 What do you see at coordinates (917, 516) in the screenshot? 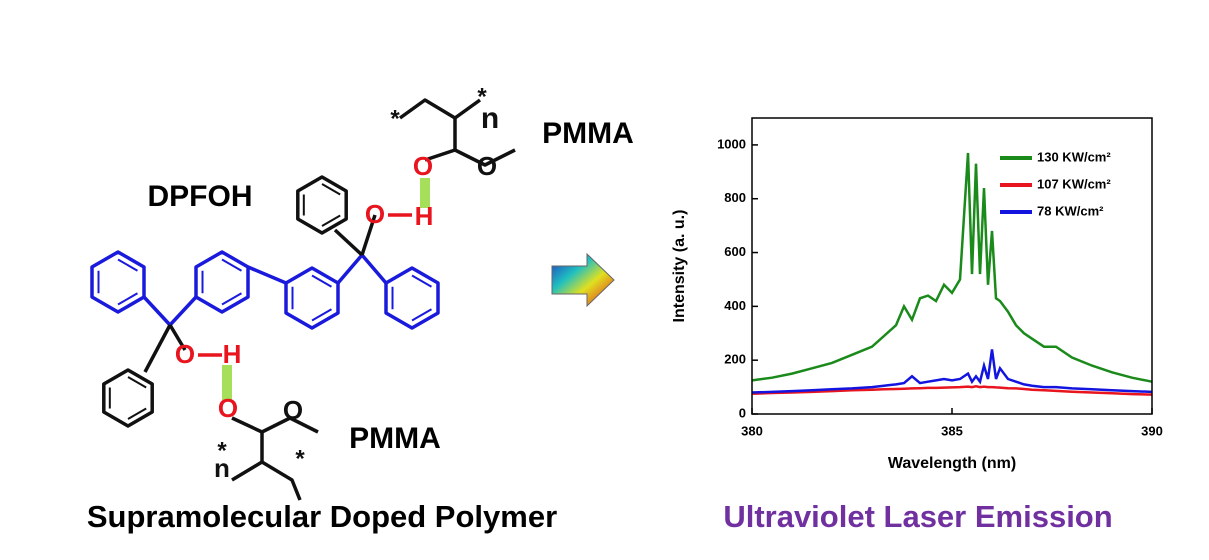
I see `caption: Ultraviolet Laser Emission` at bounding box center [917, 516].